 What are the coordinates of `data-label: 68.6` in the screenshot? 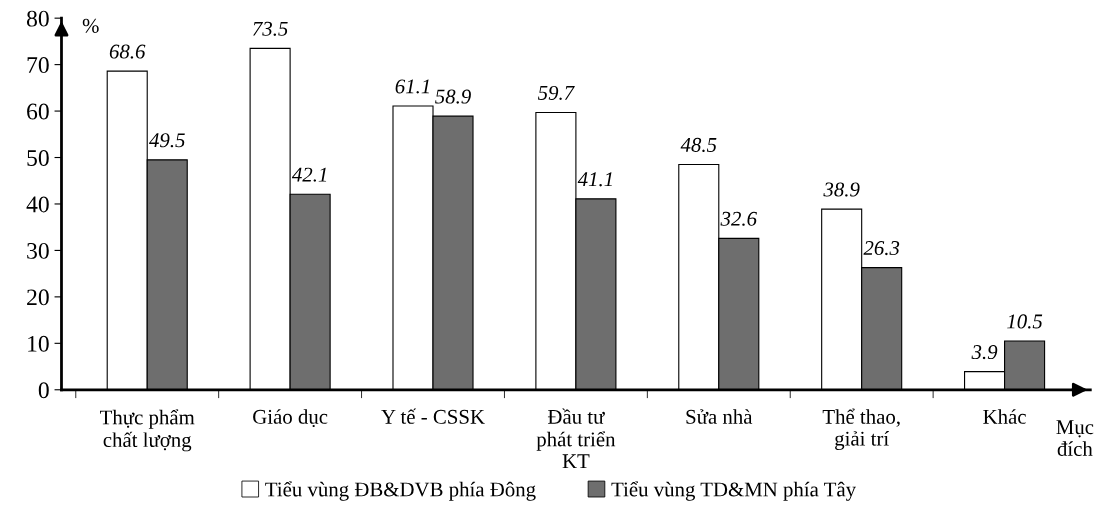 It's located at (127, 51).